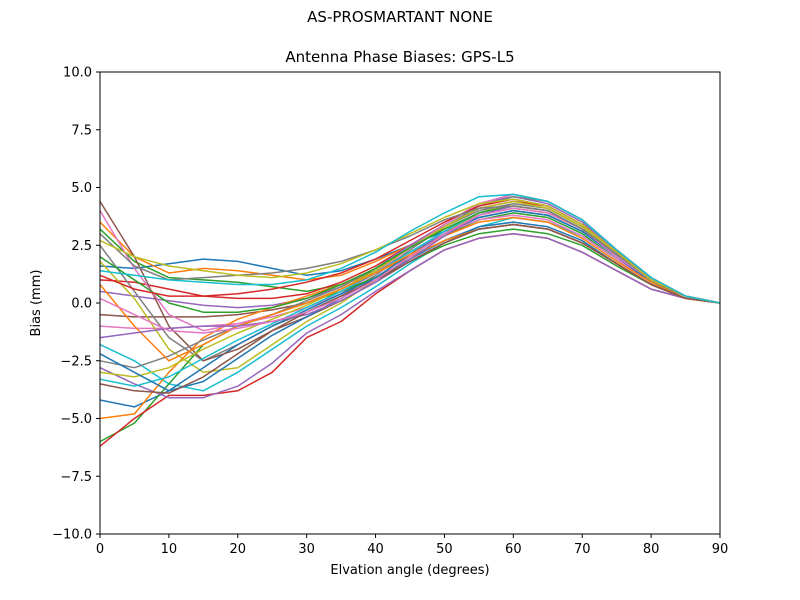 The width and height of the screenshot is (800, 600). I want to click on x-axis-ticks: 0 10 20 30 40 50 60 70 80 90, so click(412, 545).